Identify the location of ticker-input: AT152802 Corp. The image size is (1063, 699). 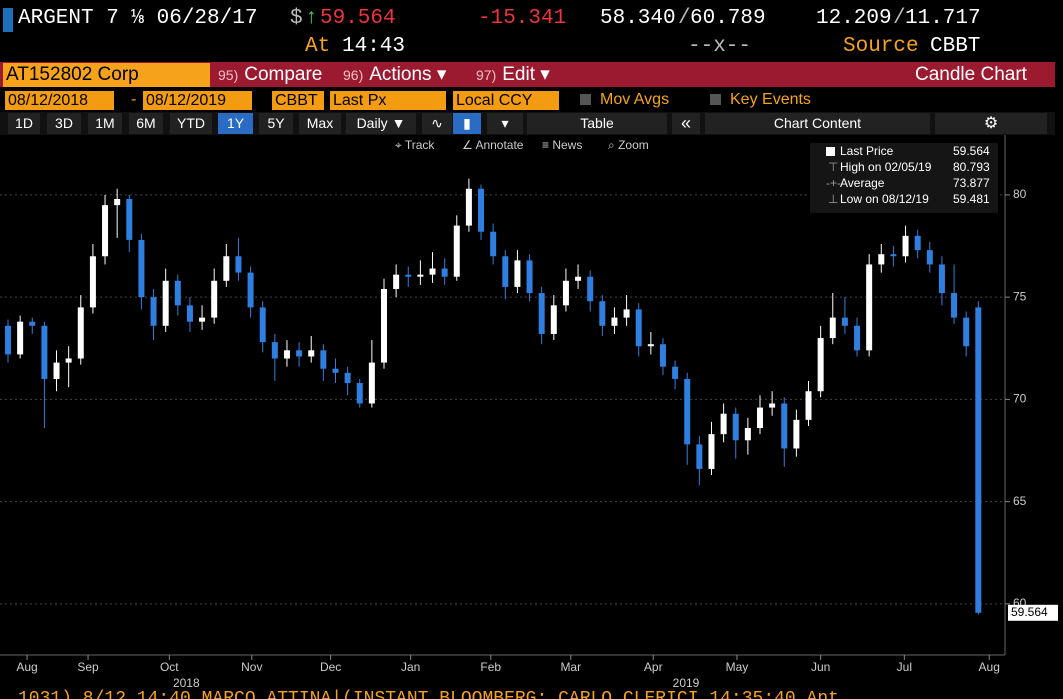
(106, 75).